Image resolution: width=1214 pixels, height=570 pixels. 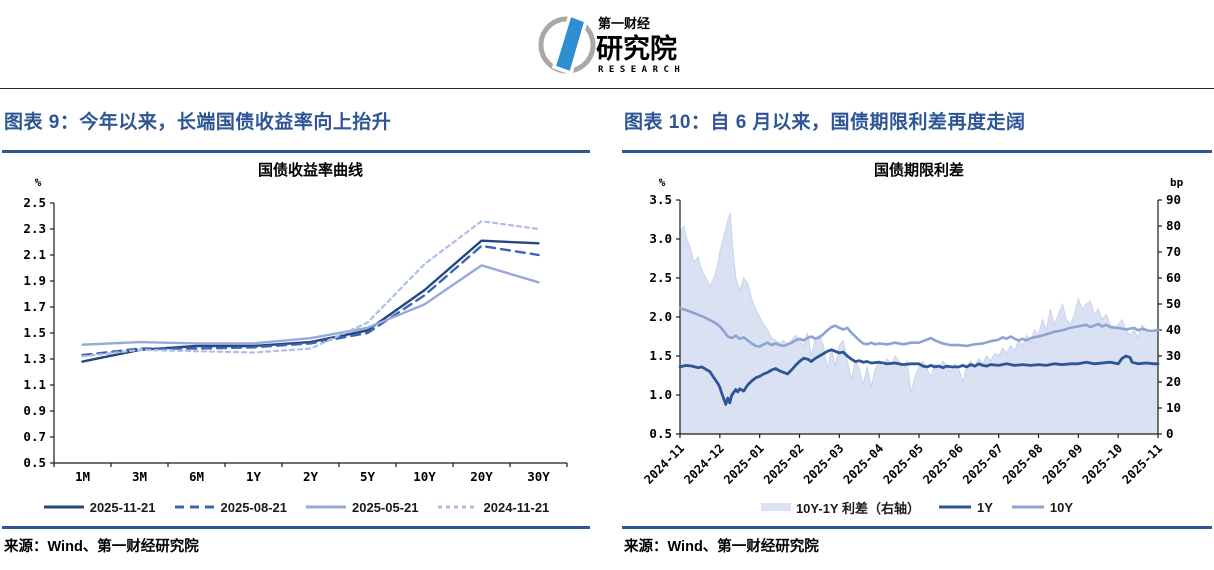 I want to click on x-tick-label: 2025-08, so click(x=1023, y=464).